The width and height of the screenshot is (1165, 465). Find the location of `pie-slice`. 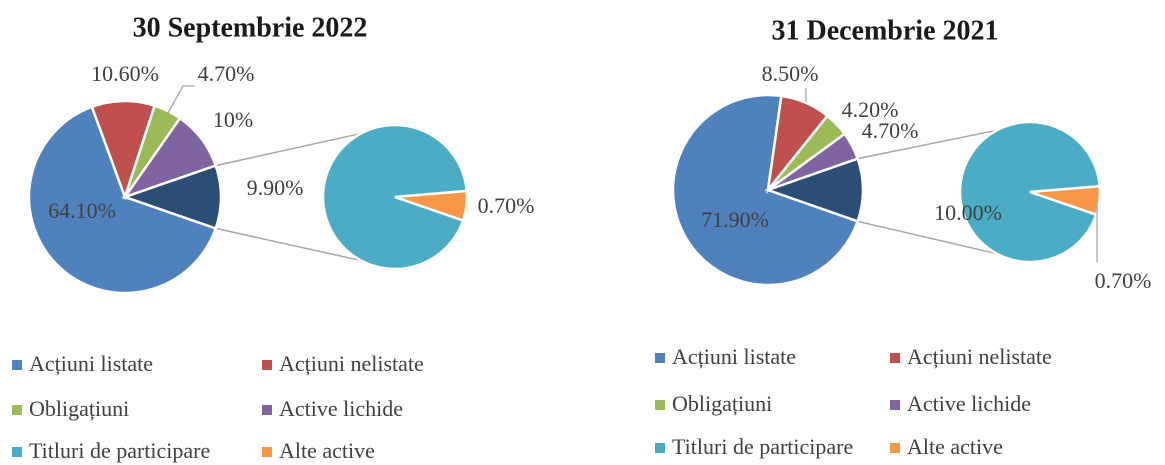

pie-slice is located at coordinates (122, 200).